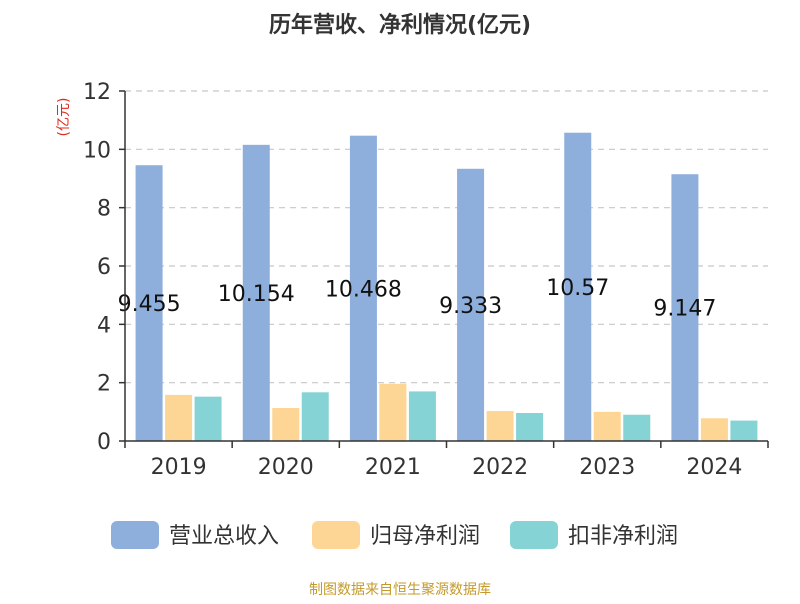  I want to click on source-note: 制图数据来自恒生聚源数据库, so click(400, 590).